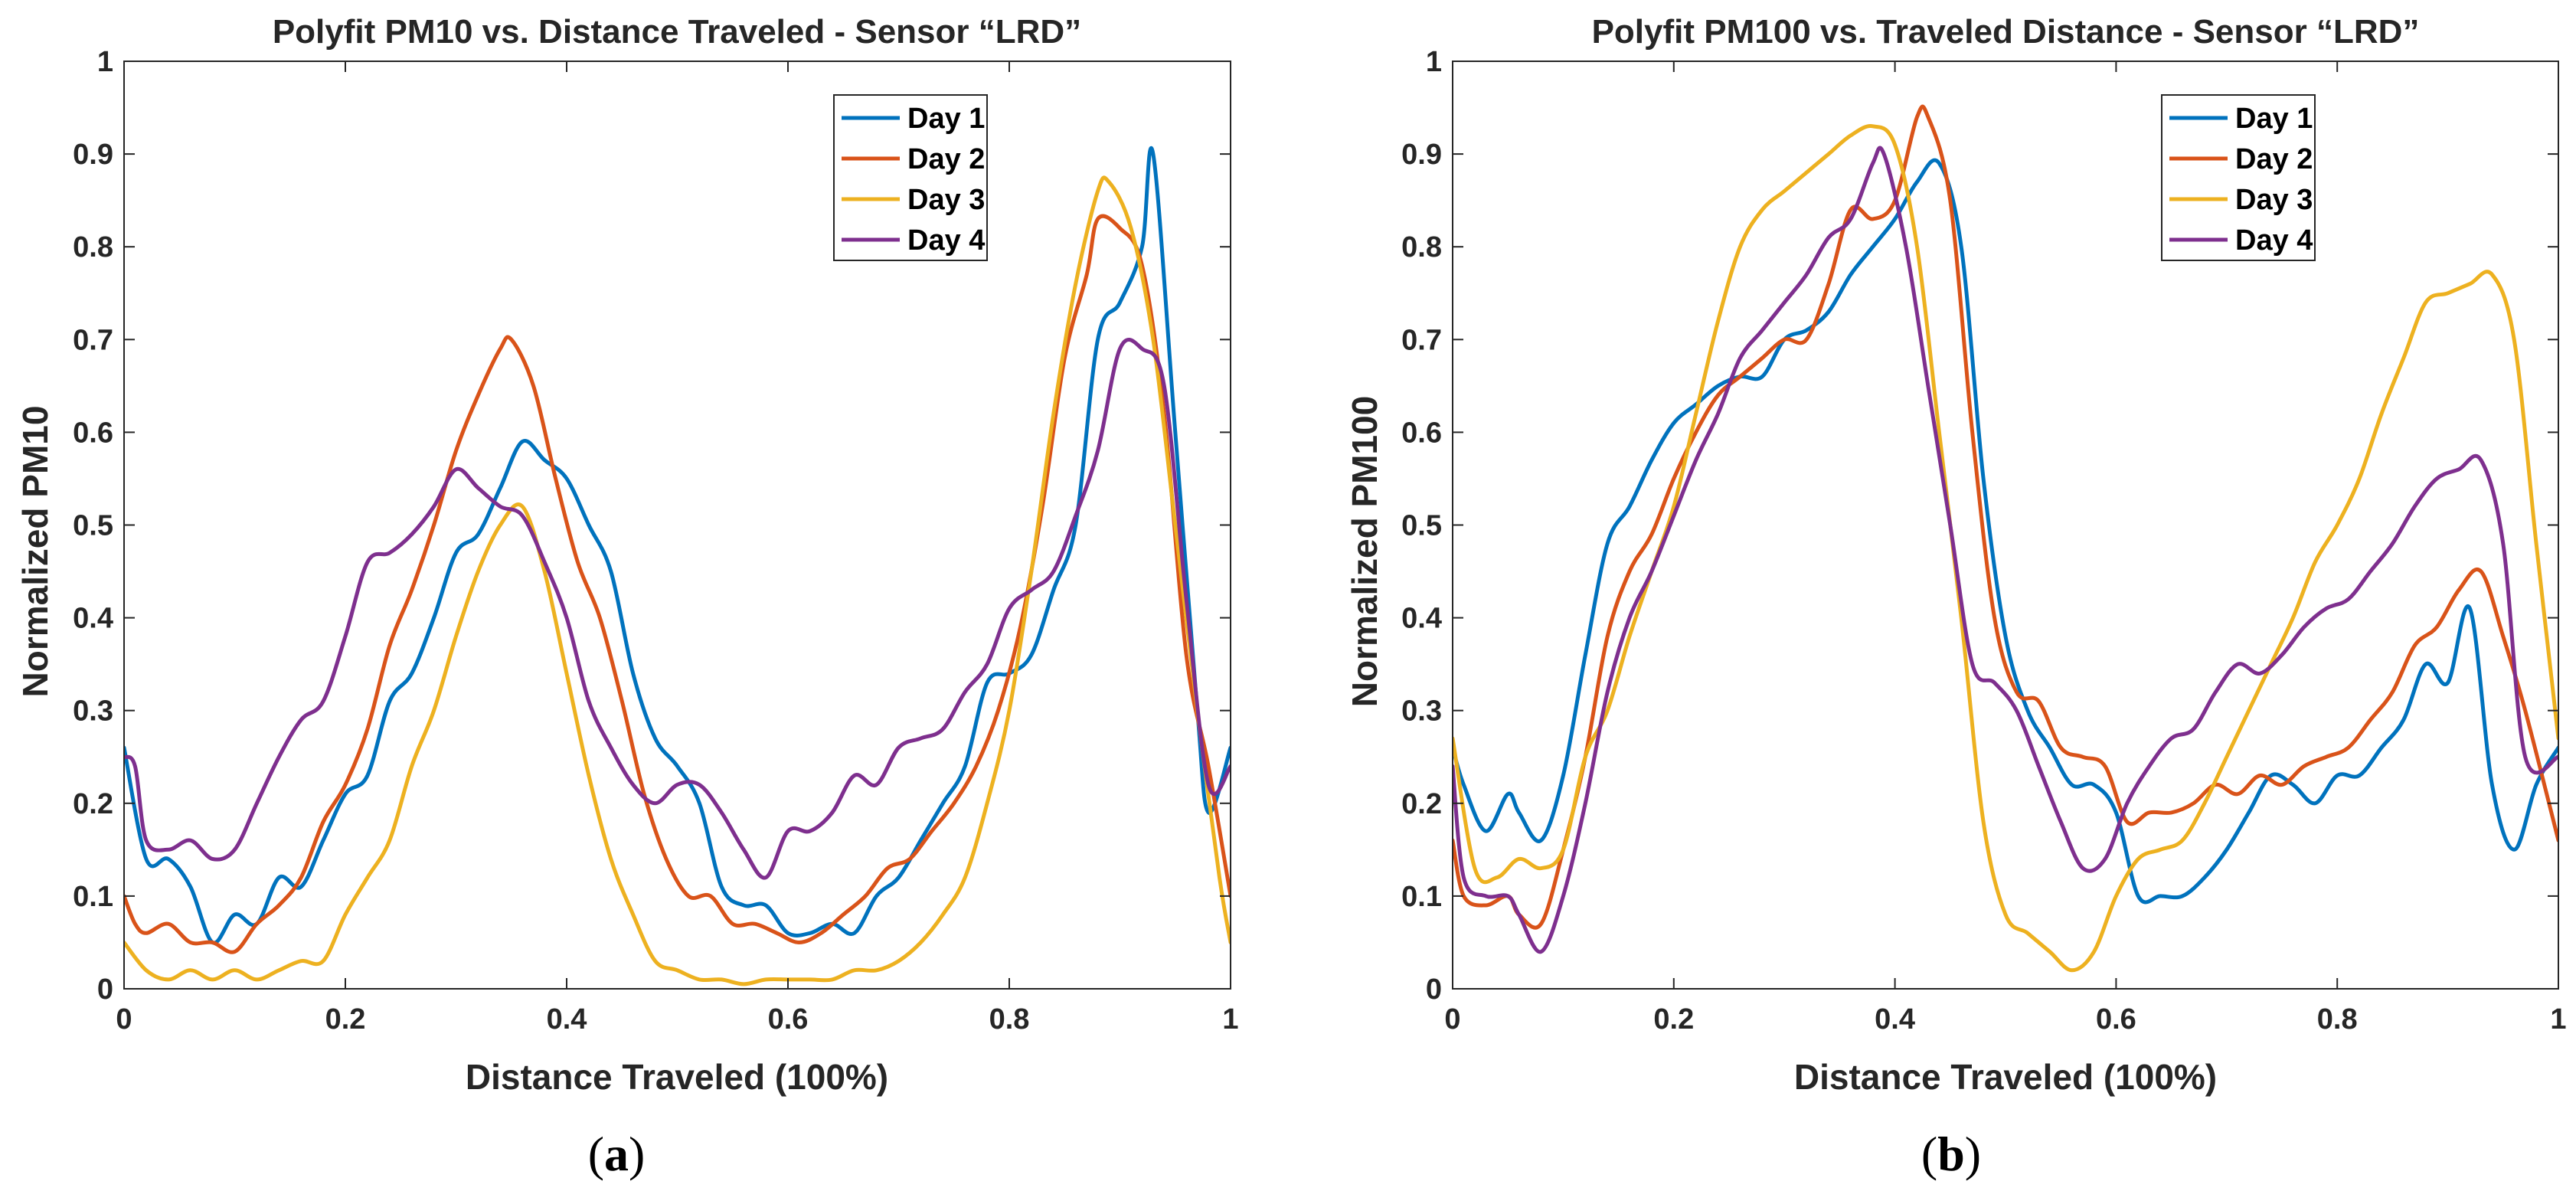  Describe the element at coordinates (93, 247) in the screenshot. I see `chart-a-ytick-label: 0.8` at that location.